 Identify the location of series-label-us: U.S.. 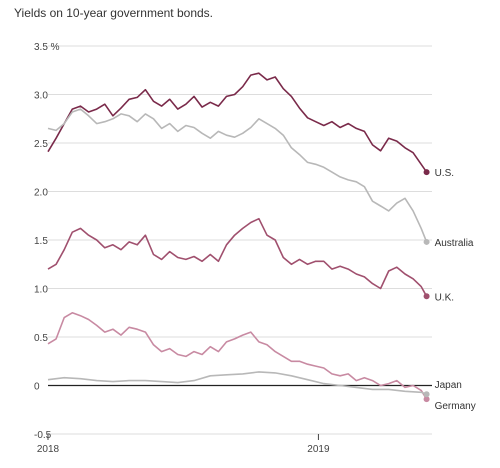
(444, 173).